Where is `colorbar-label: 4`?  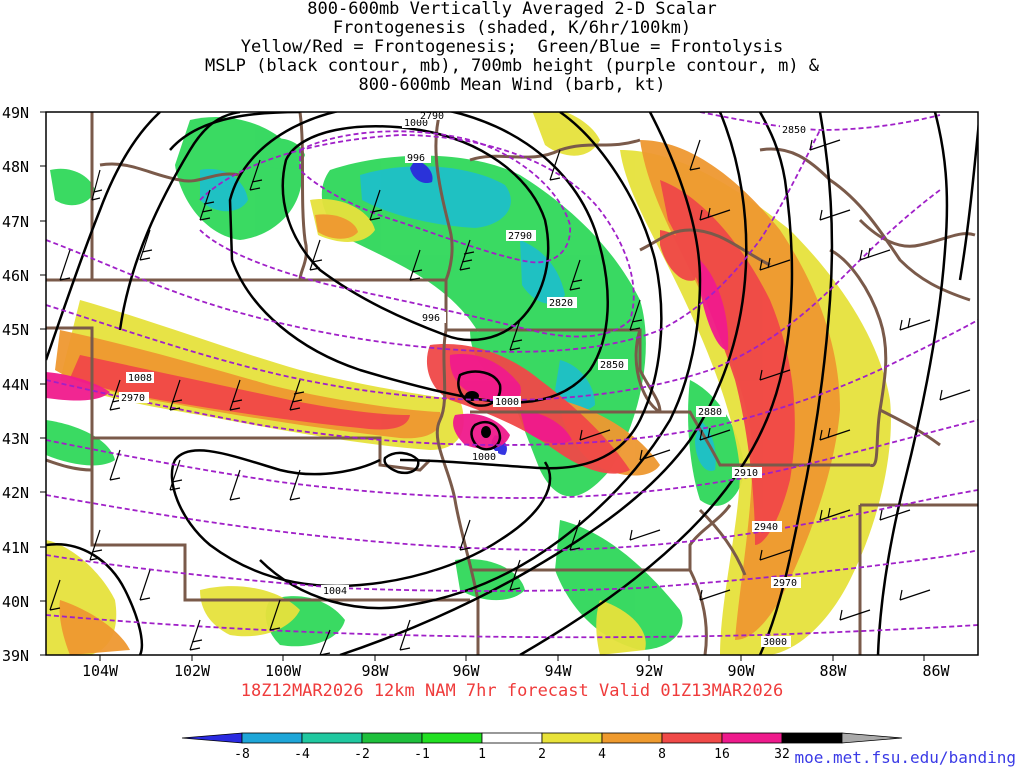
colorbar-label: 4 is located at coordinates (602, 754).